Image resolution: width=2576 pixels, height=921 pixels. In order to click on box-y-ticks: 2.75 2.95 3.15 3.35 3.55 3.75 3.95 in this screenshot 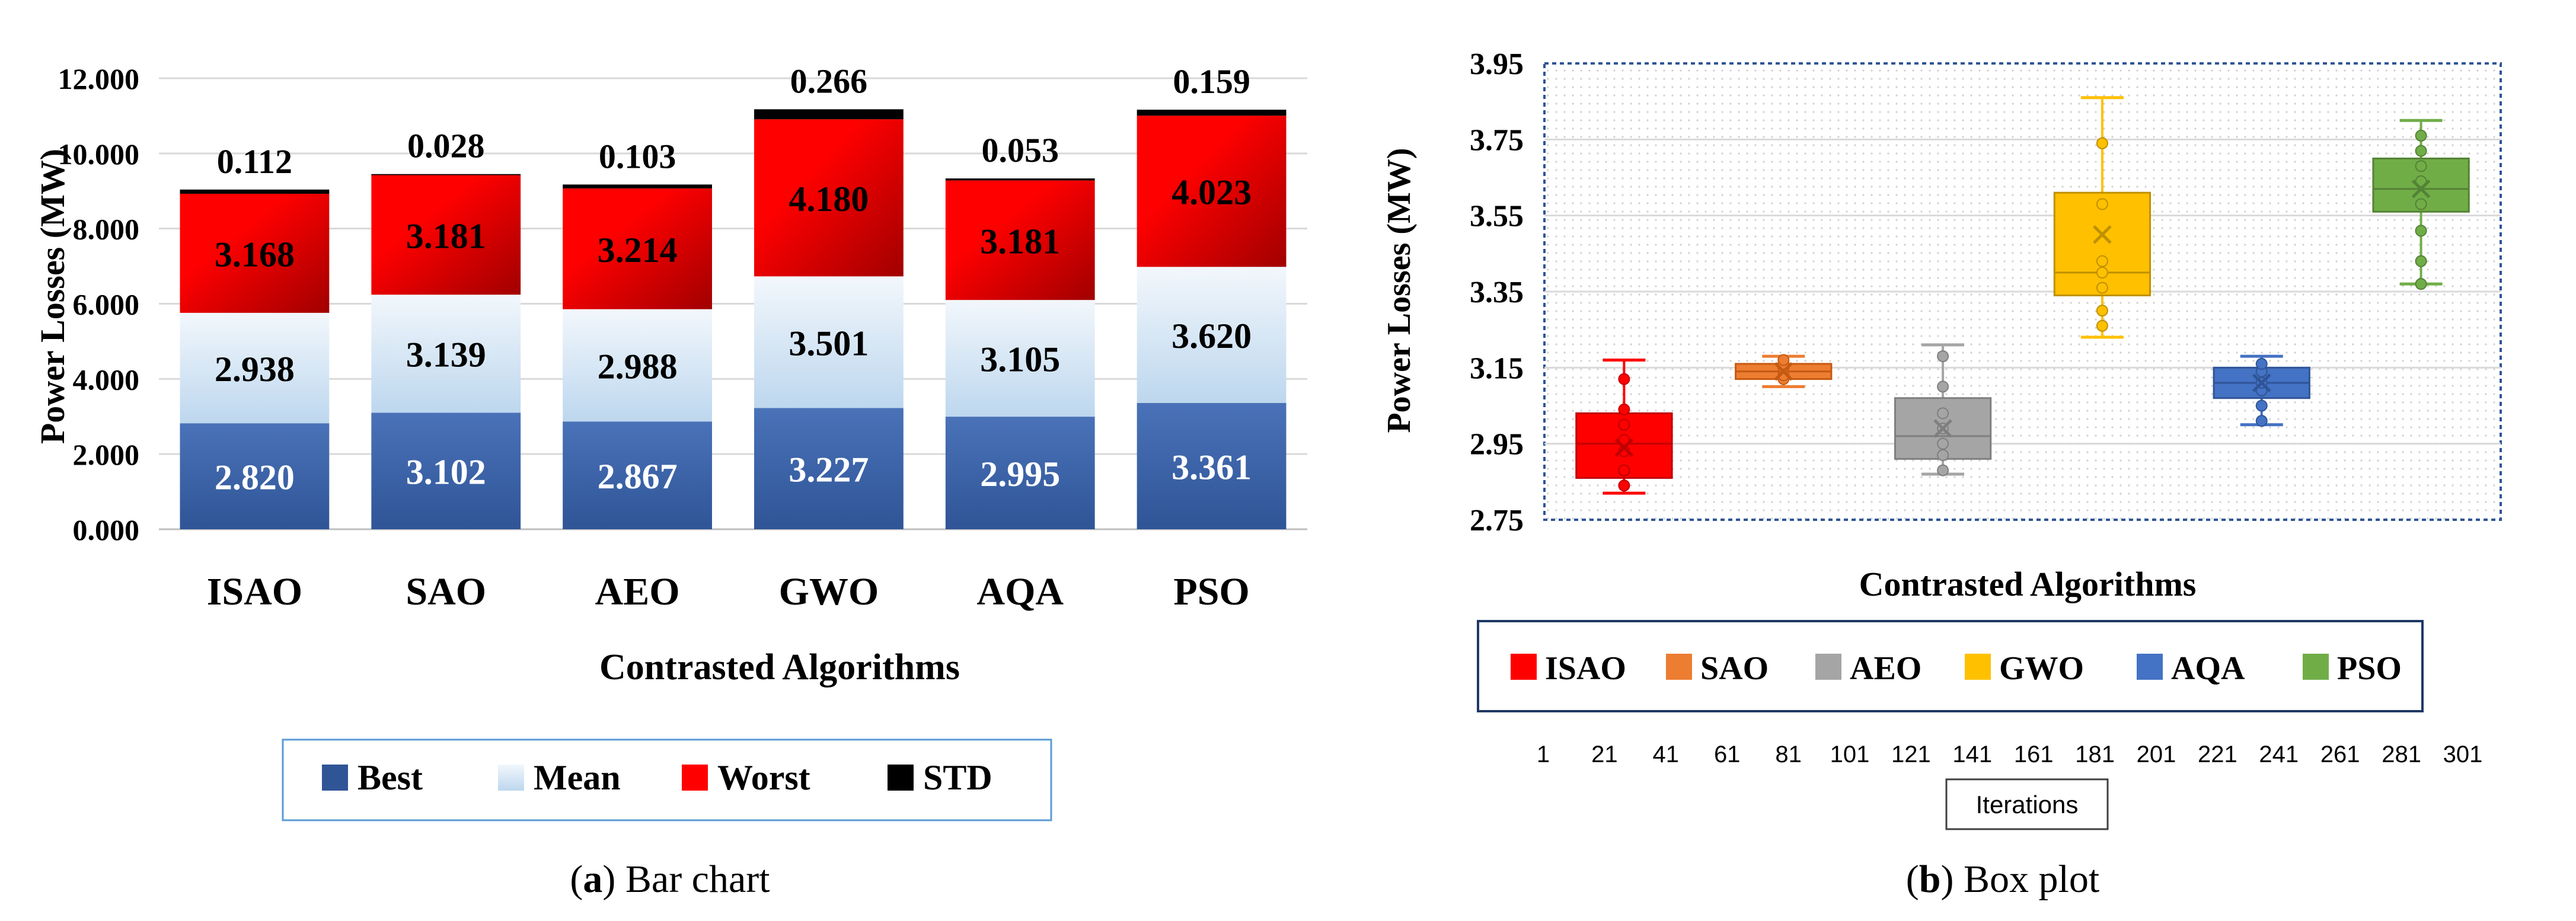, I will do `click(1497, 293)`.